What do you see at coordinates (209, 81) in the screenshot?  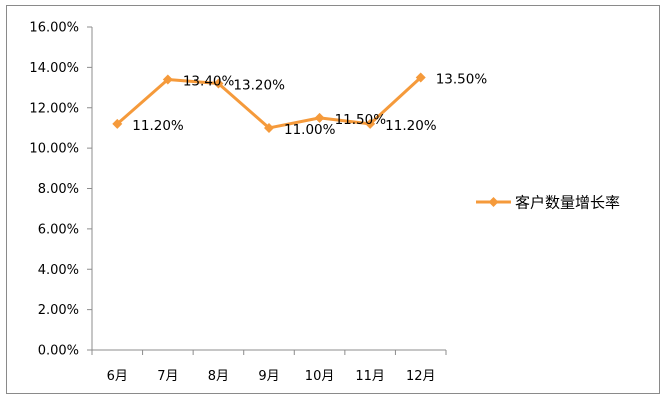 I see `data-label: 13.40%` at bounding box center [209, 81].